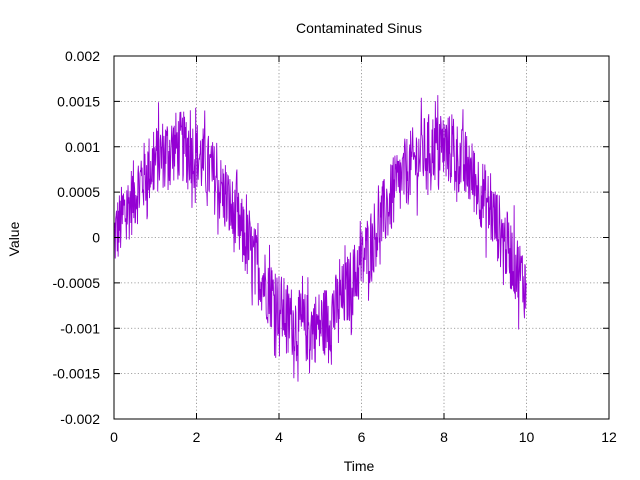  Describe the element at coordinates (80, 419) in the screenshot. I see `y-tick-label: -0.002` at that location.